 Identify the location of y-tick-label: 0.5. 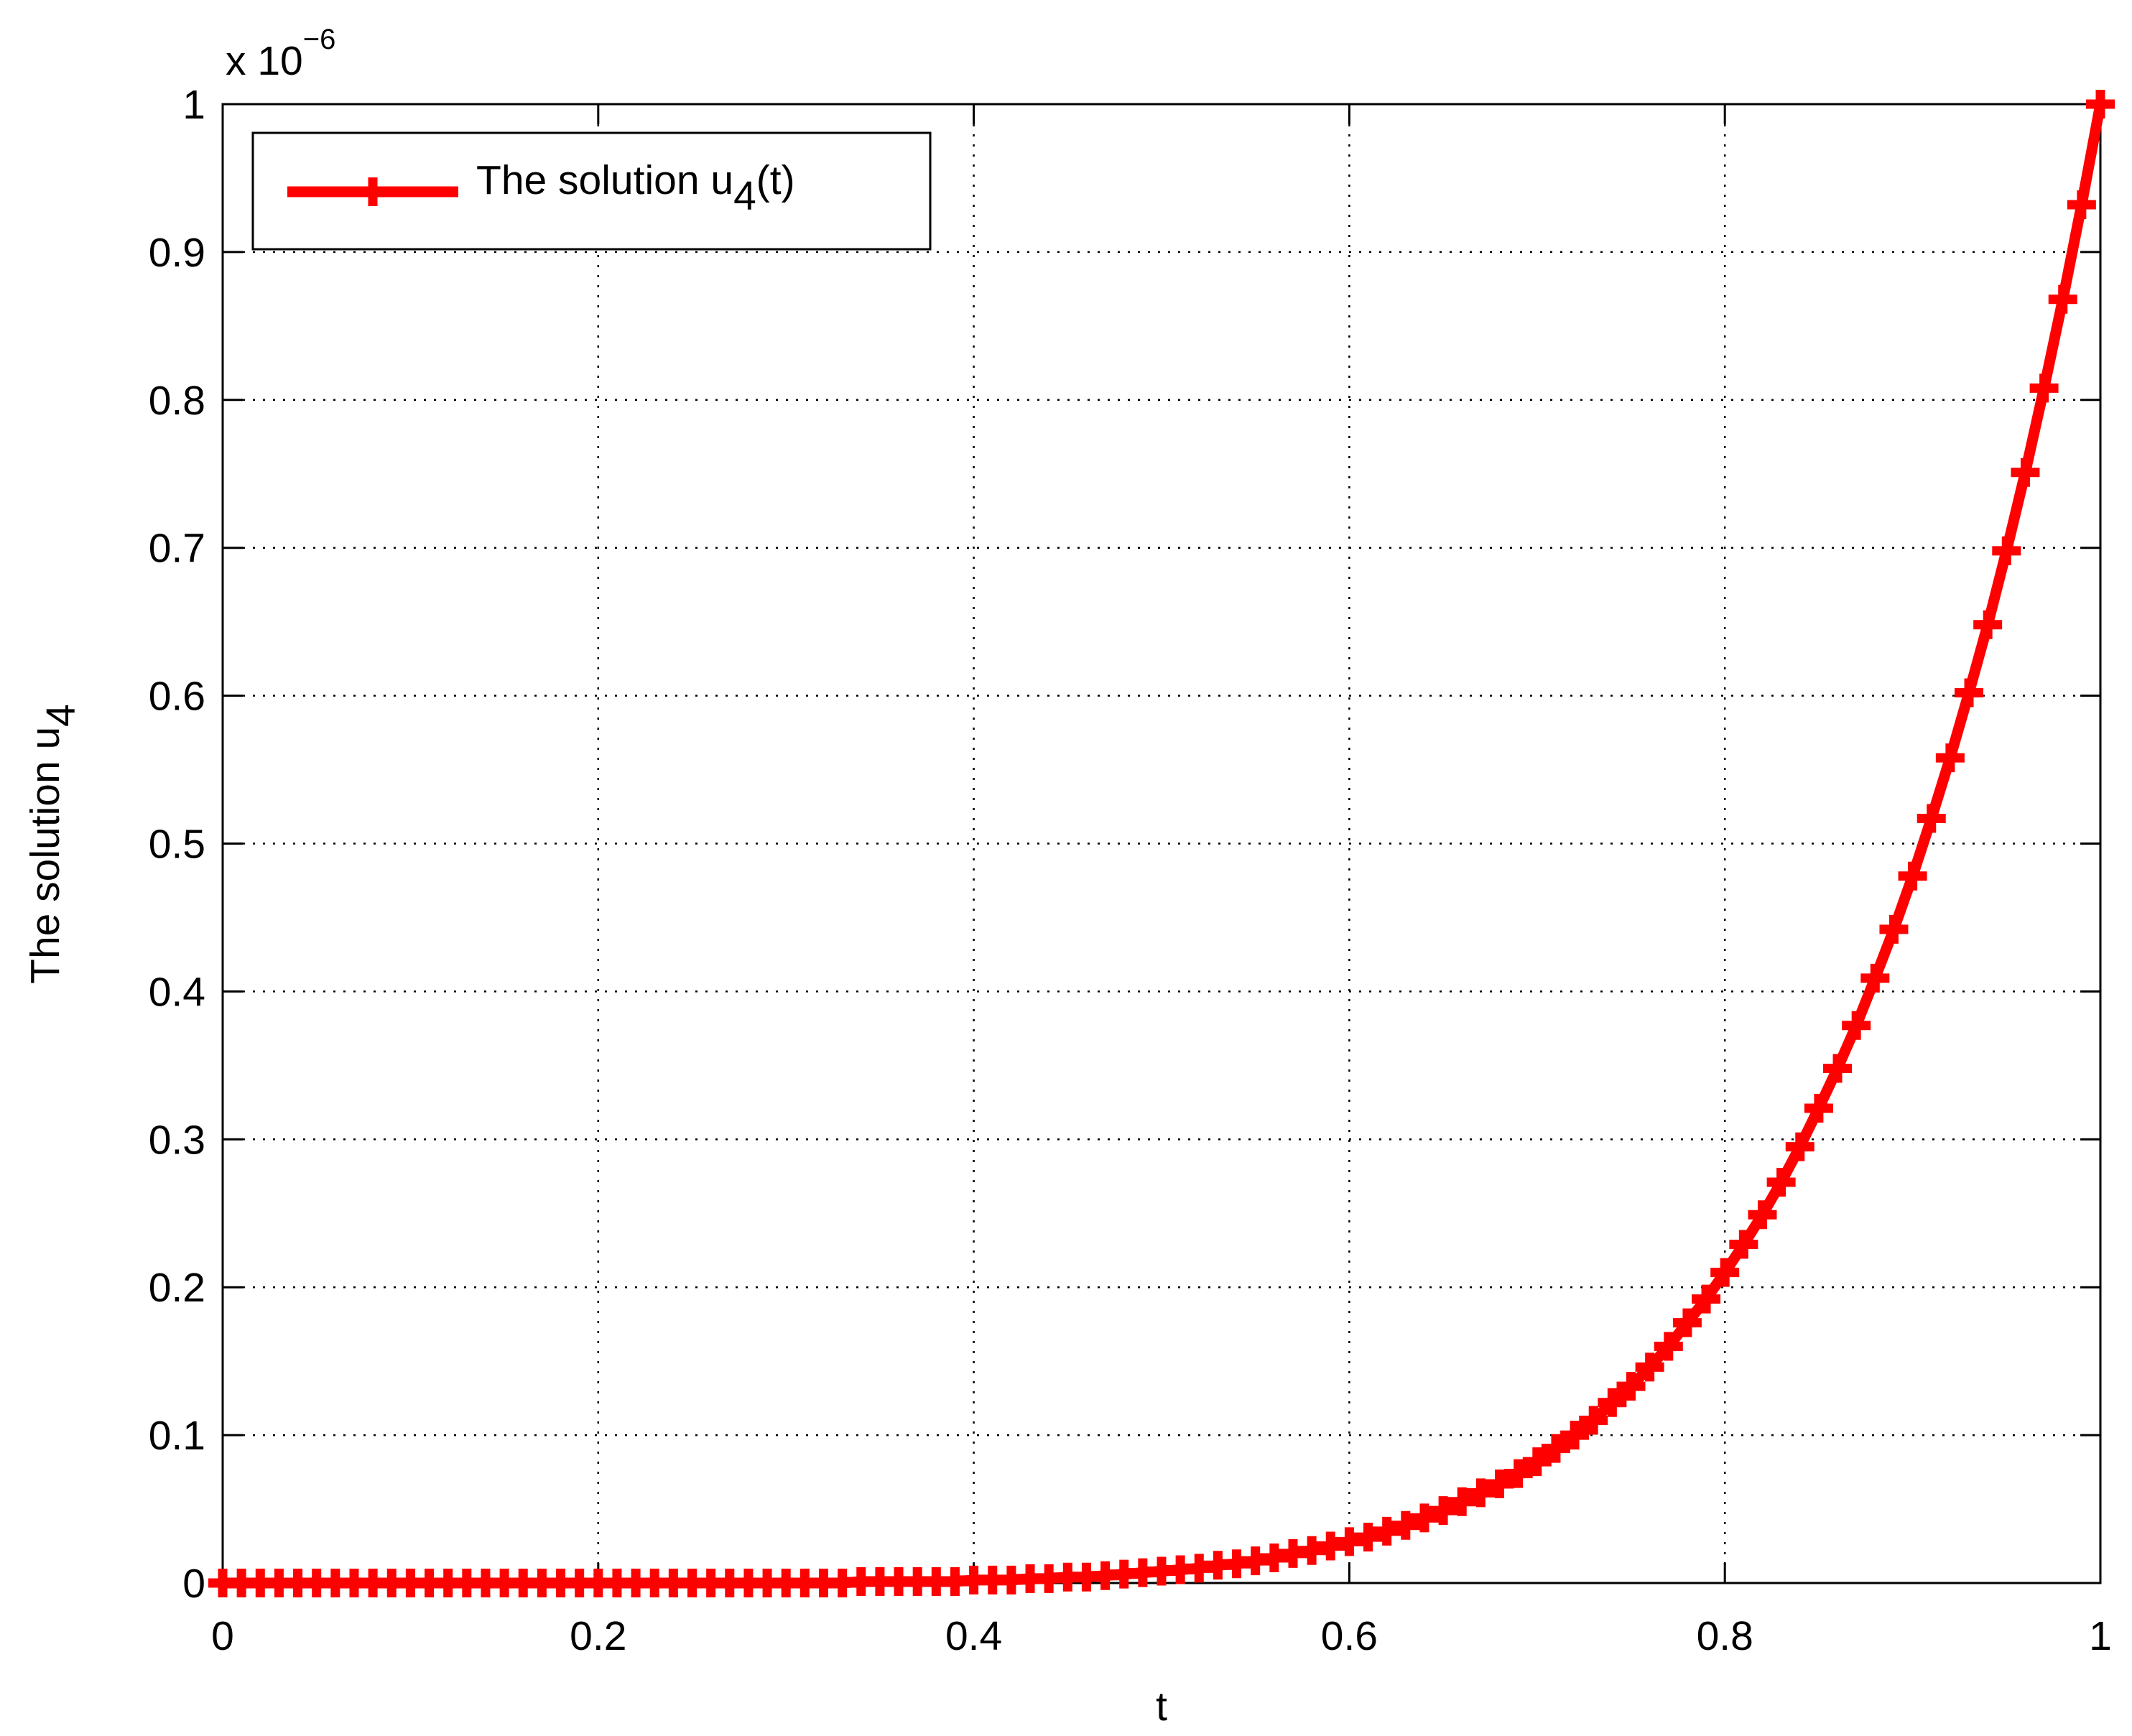
(177, 845).